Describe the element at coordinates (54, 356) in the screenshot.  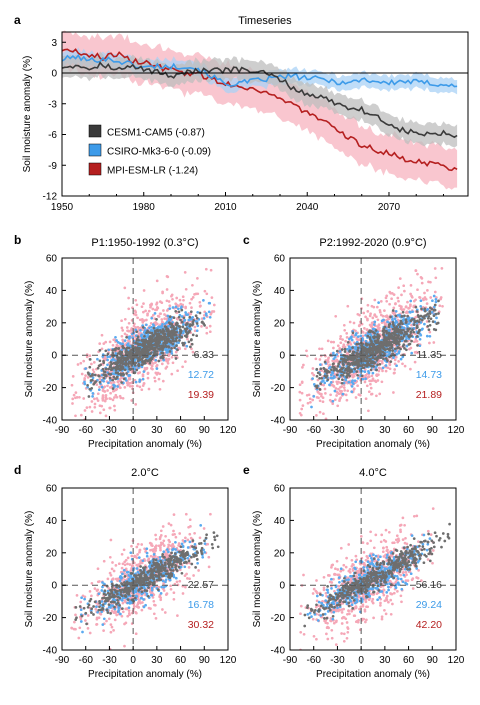
I see `y-tick-label: 0` at that location.